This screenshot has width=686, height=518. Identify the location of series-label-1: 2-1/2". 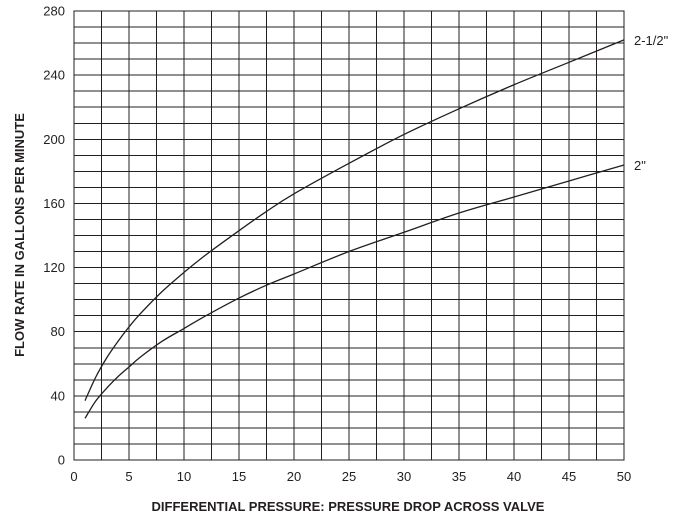
(651, 40).